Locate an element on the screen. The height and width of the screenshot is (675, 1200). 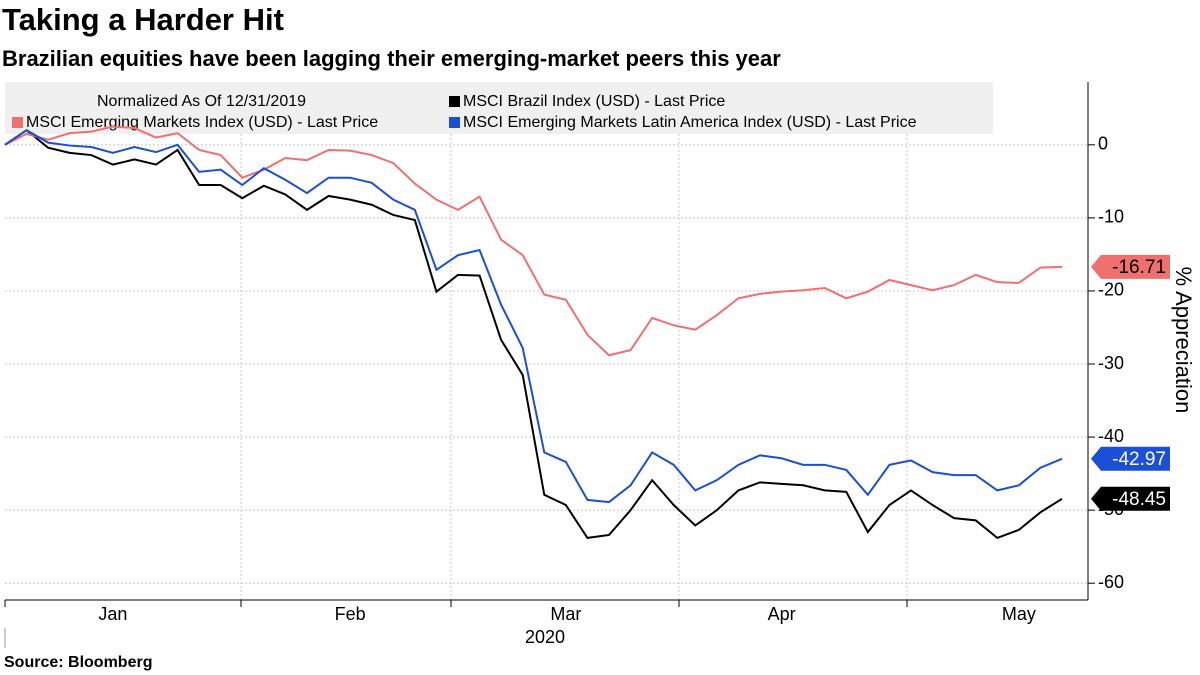
y-tick-label: 0 is located at coordinates (1103, 144).